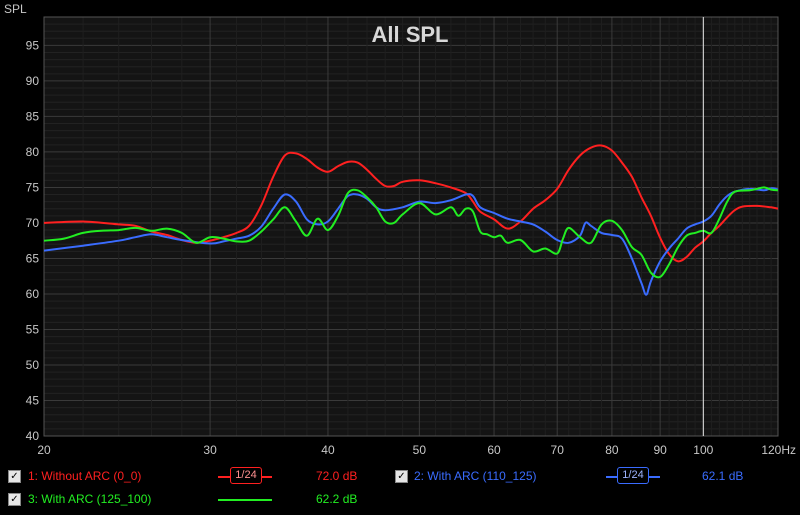  What do you see at coordinates (33, 400) in the screenshot?
I see `y-tick-label: 45` at bounding box center [33, 400].